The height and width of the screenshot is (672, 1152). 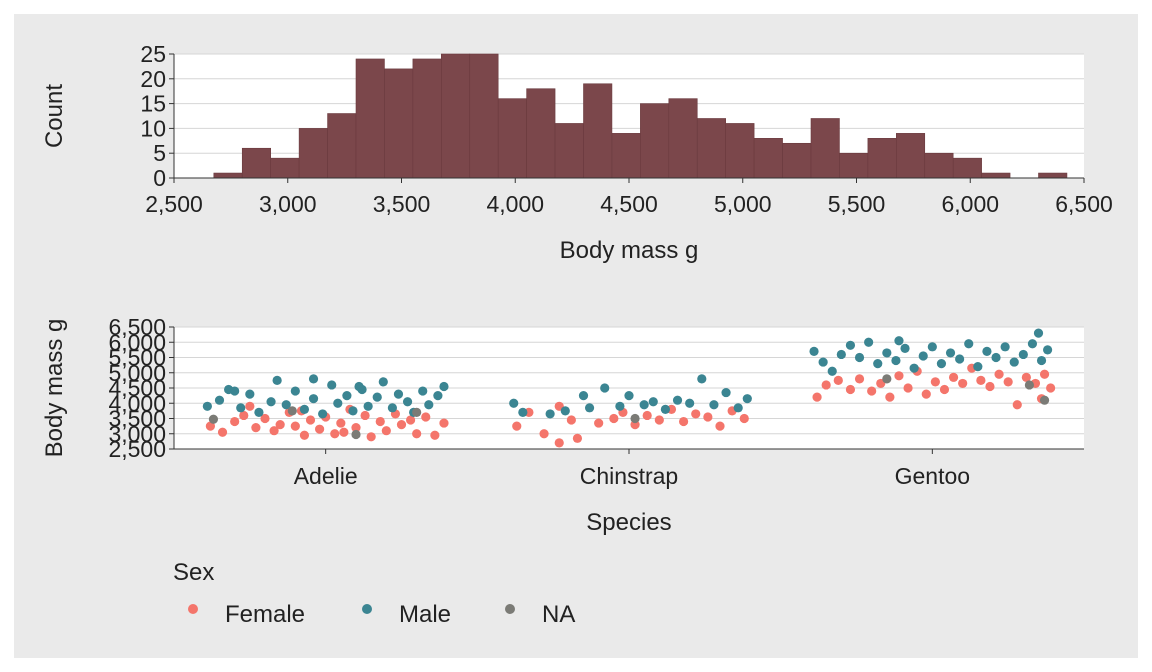 What do you see at coordinates (265, 614) in the screenshot?
I see `legend-label-female: Female` at bounding box center [265, 614].